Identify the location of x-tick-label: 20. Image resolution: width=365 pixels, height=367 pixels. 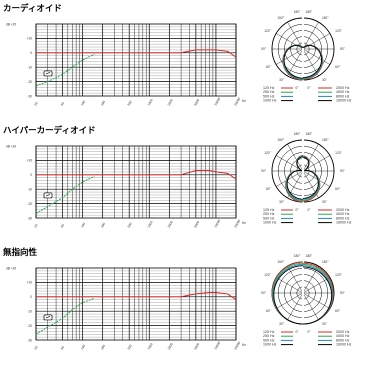
(35, 103).